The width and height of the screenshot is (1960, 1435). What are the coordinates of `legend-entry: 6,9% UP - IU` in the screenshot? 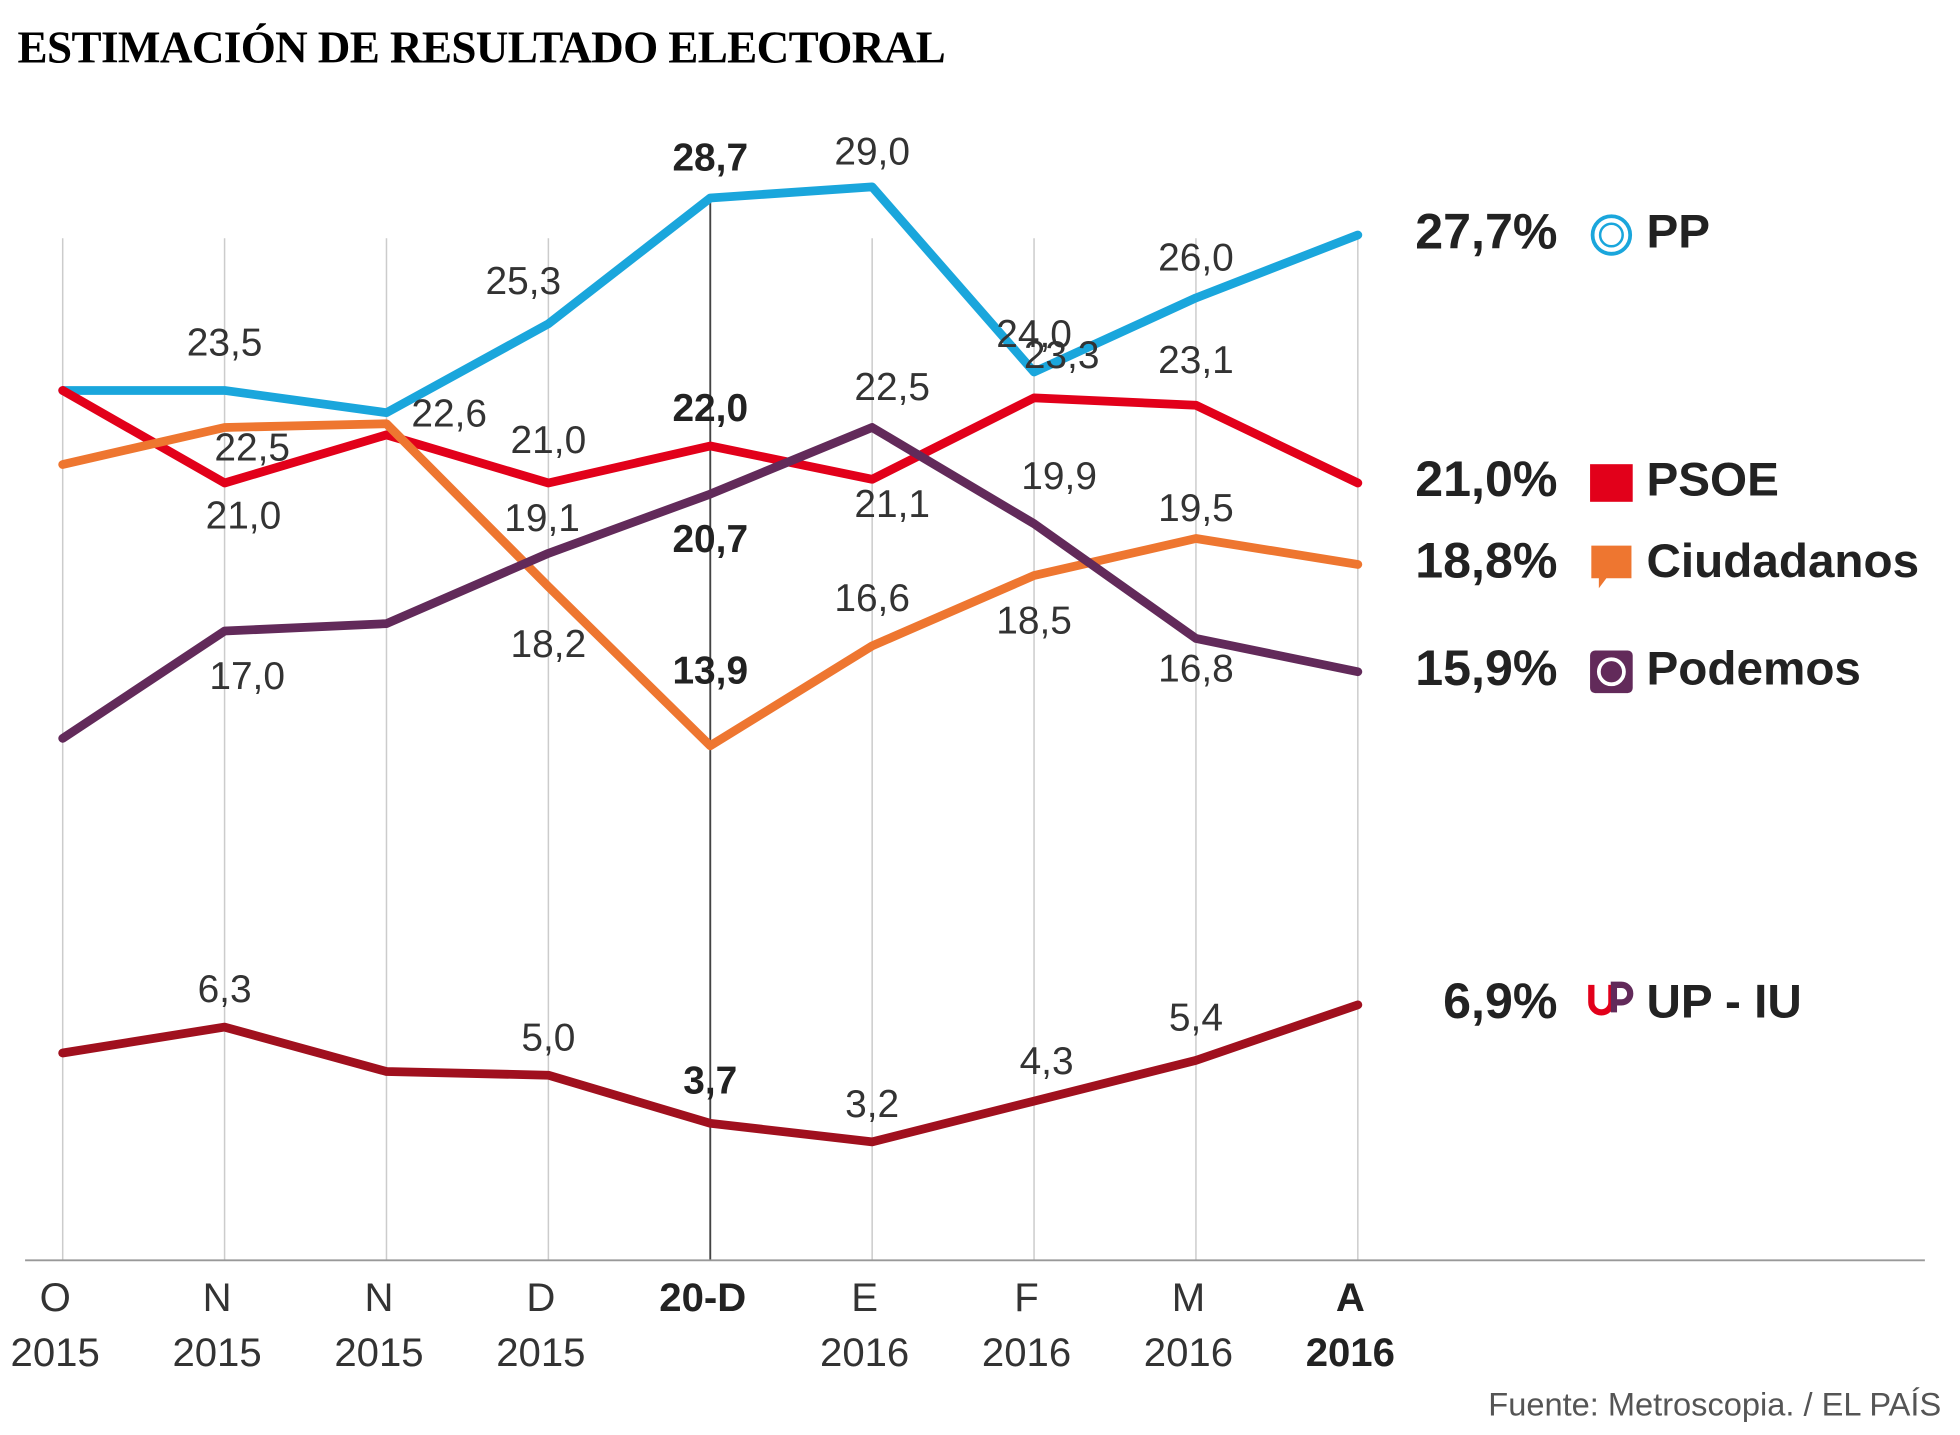 It's located at (1622, 1001).